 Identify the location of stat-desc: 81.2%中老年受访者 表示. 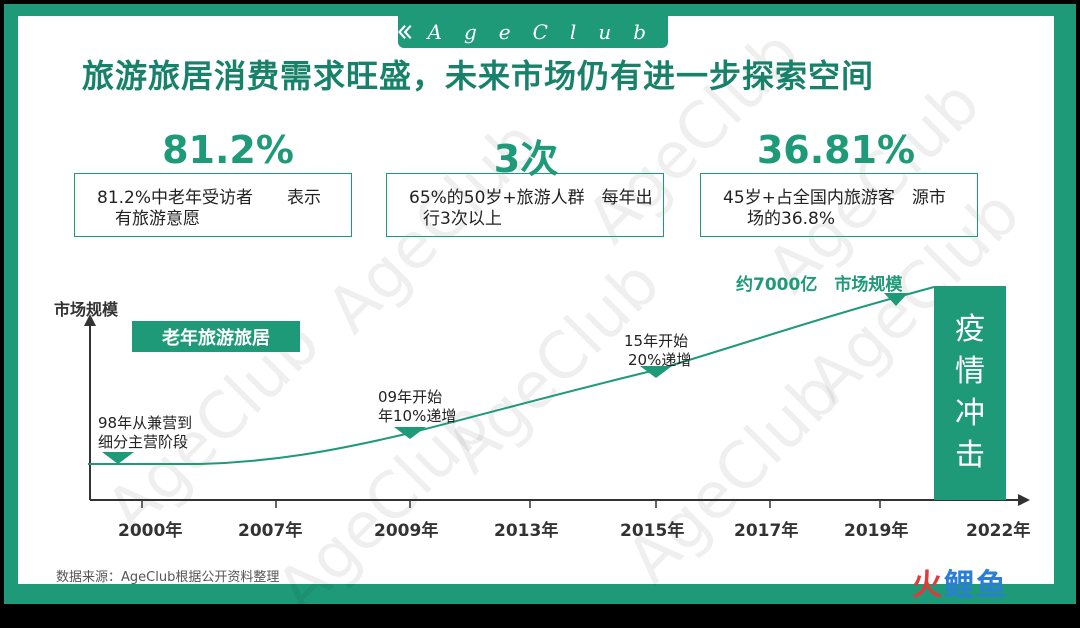
(209, 198).